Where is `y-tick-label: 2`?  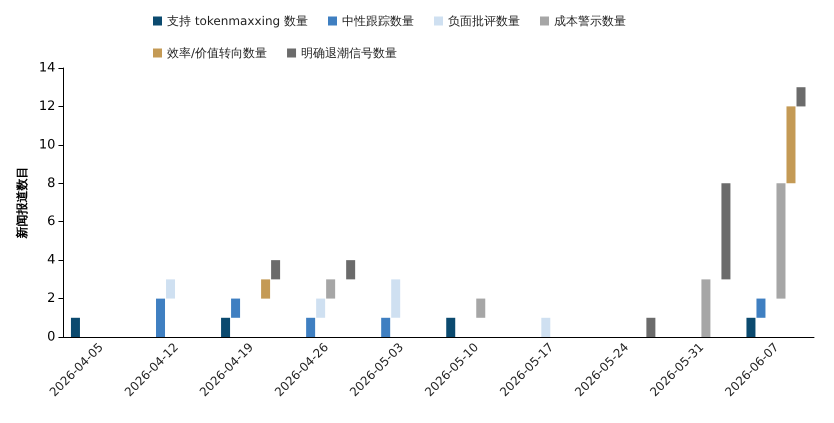 y-tick-label: 2 is located at coordinates (51, 298).